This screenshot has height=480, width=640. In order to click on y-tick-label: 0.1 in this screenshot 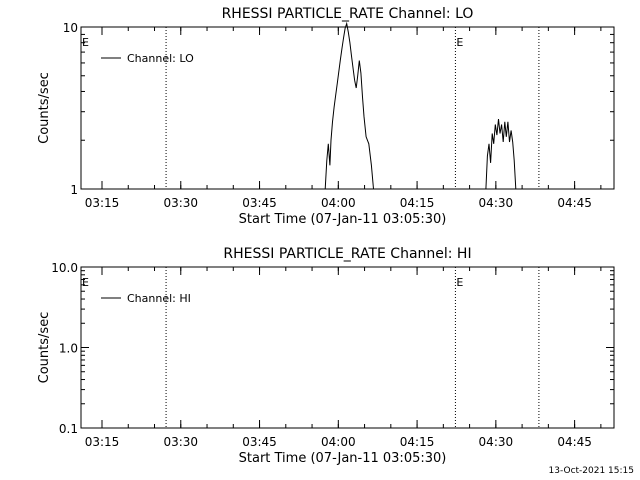, I will do `click(68, 429)`.